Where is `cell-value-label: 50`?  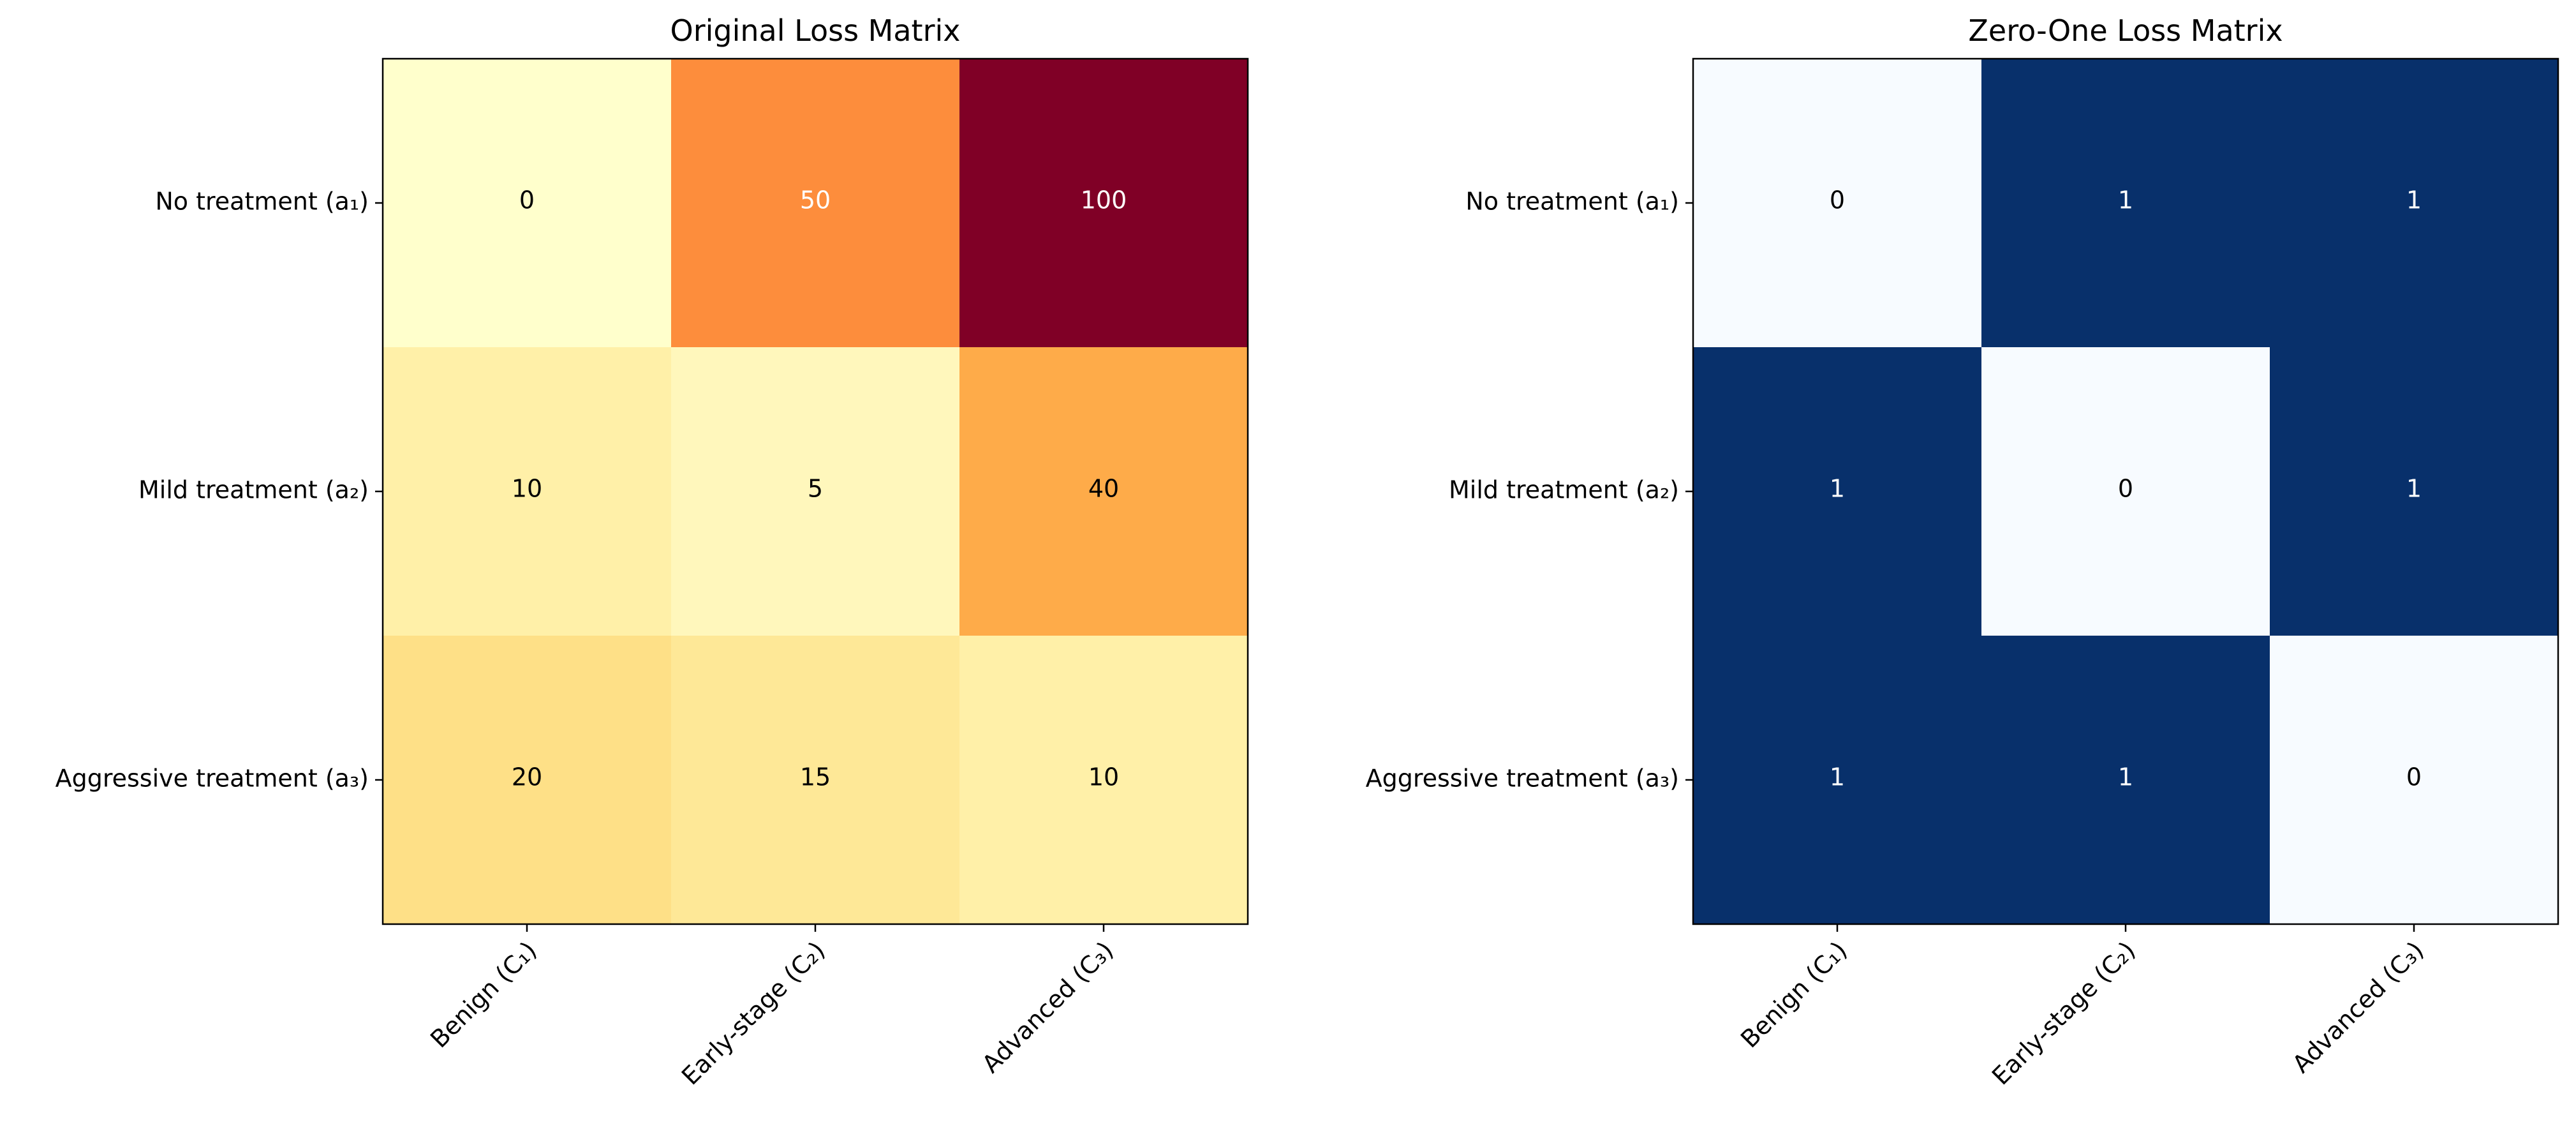 cell-value-label: 50 is located at coordinates (815, 200).